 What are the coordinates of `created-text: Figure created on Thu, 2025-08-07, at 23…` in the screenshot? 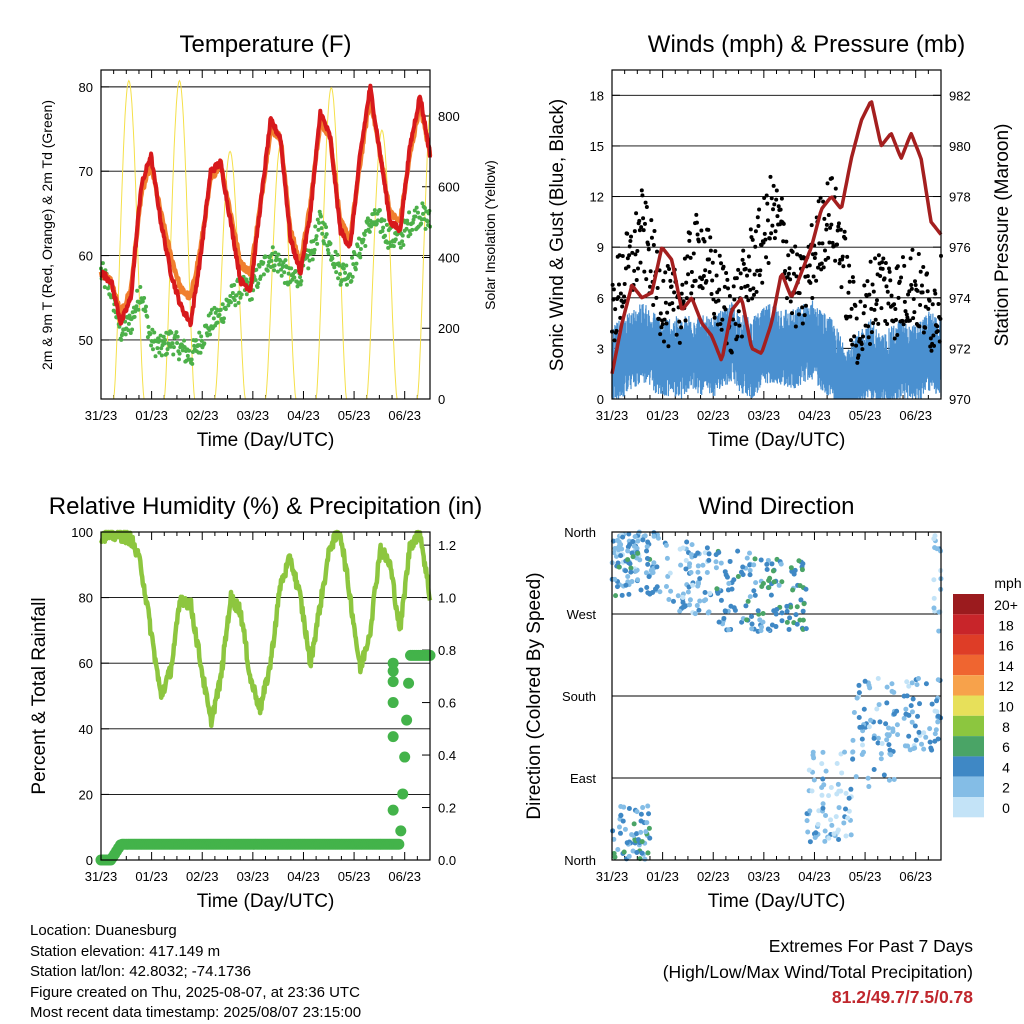 It's located at (195, 992).